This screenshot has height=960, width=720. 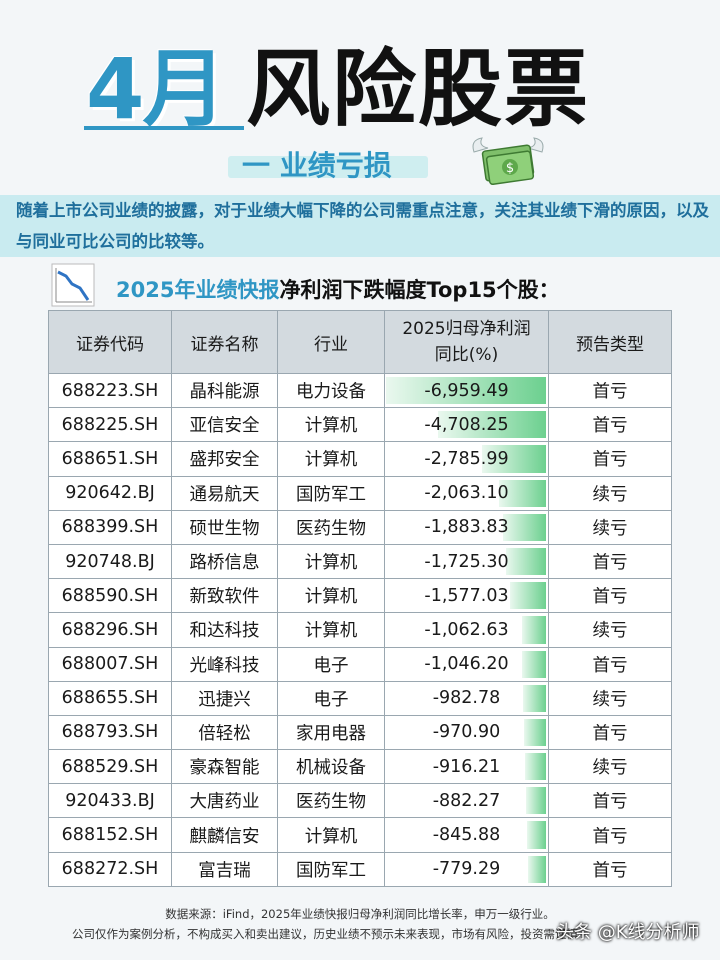 What do you see at coordinates (110, 801) in the screenshot?
I see `cell-code: 920433.BJ` at bounding box center [110, 801].